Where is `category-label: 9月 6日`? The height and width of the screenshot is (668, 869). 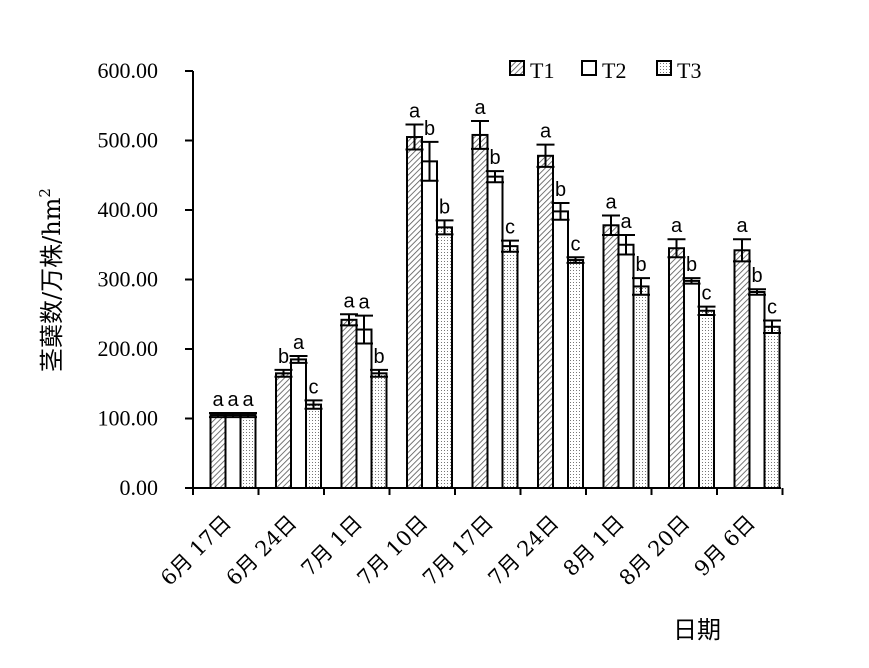 category-label: 9月 6日 is located at coordinates (725, 546).